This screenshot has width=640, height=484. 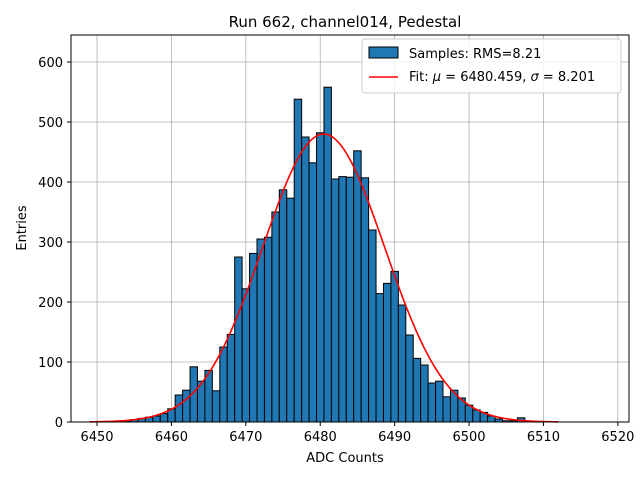 I want to click on legend-label-fit: Fit: μ = 6480.459, σ = 8.201, so click(x=502, y=77).